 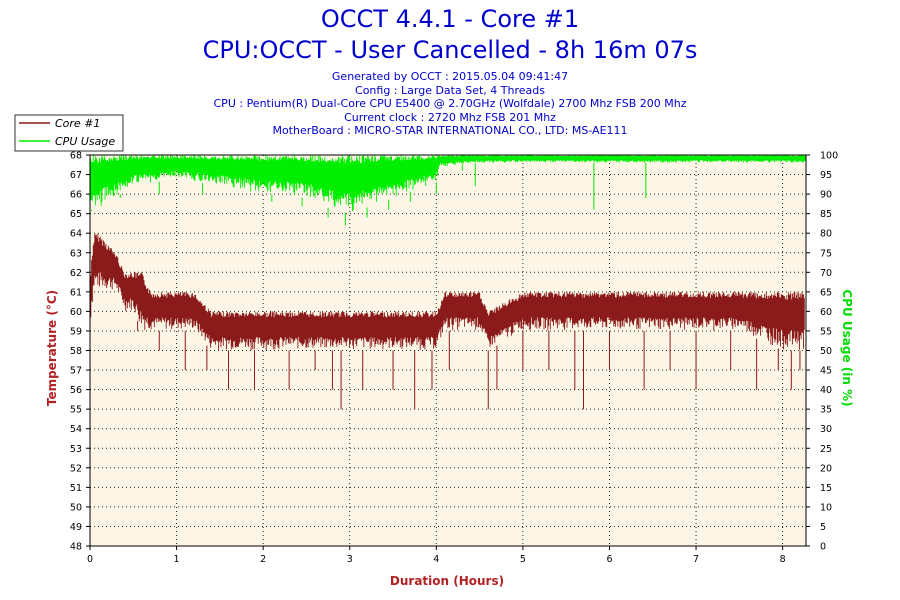 I want to click on x-tick-label: 6, so click(x=609, y=559).